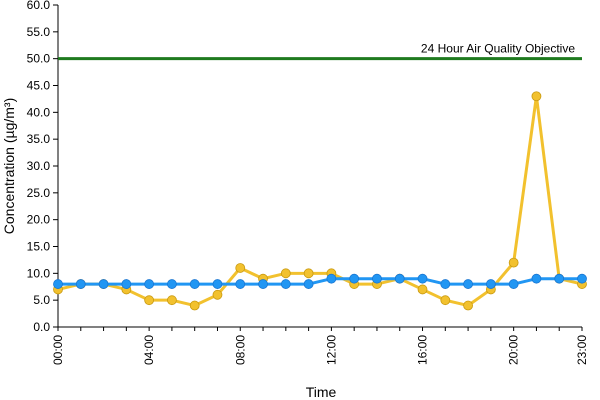 The image size is (600, 400). I want to click on objective-label: 24 Hour Air Quality Objective, so click(498, 49).